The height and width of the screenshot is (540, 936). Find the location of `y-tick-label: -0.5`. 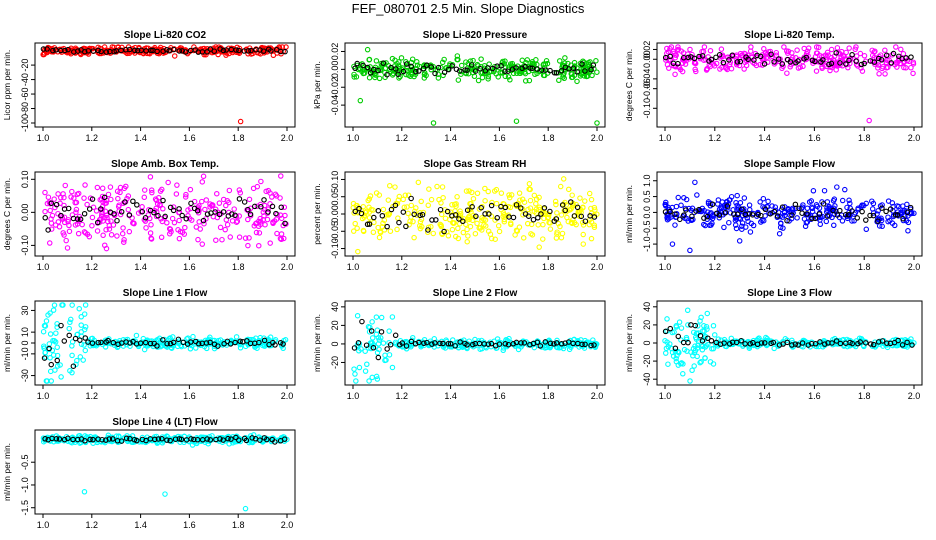

y-tick-label: -0.5 is located at coordinates (25, 462).